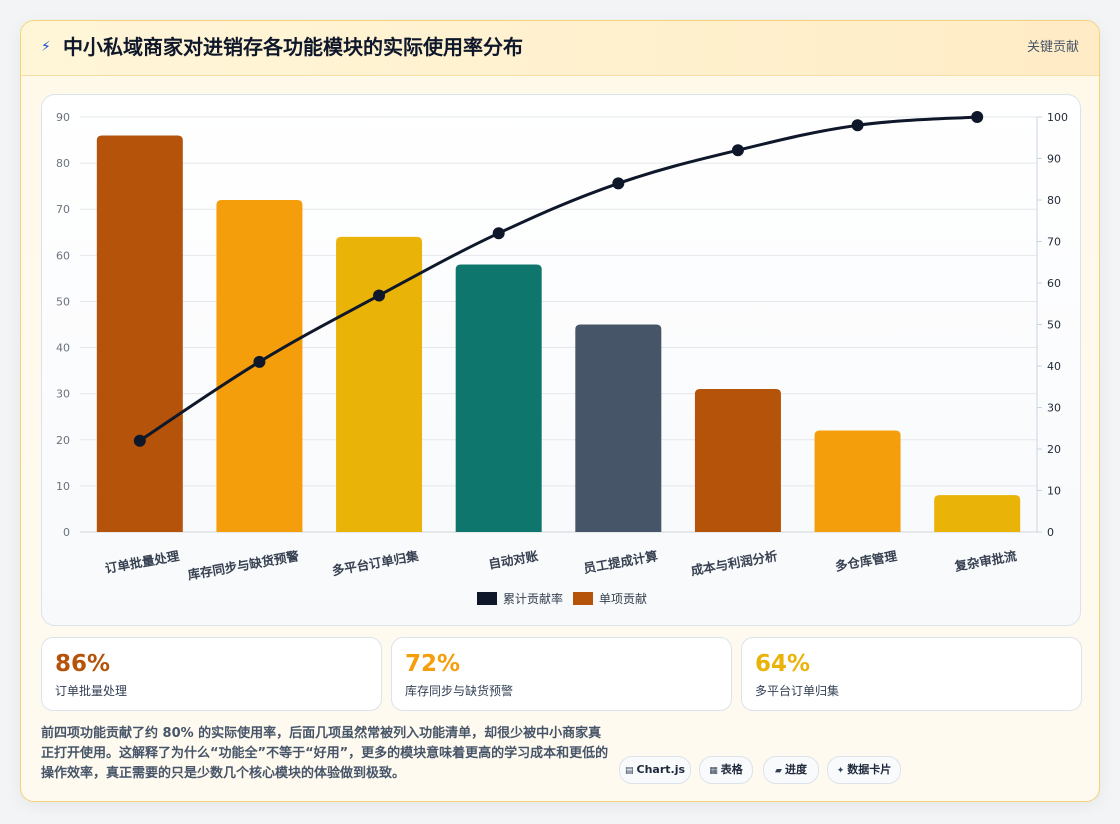 The width and height of the screenshot is (1120, 824). What do you see at coordinates (869, 769) in the screenshot?
I see `chip-label: 数据卡片` at bounding box center [869, 769].